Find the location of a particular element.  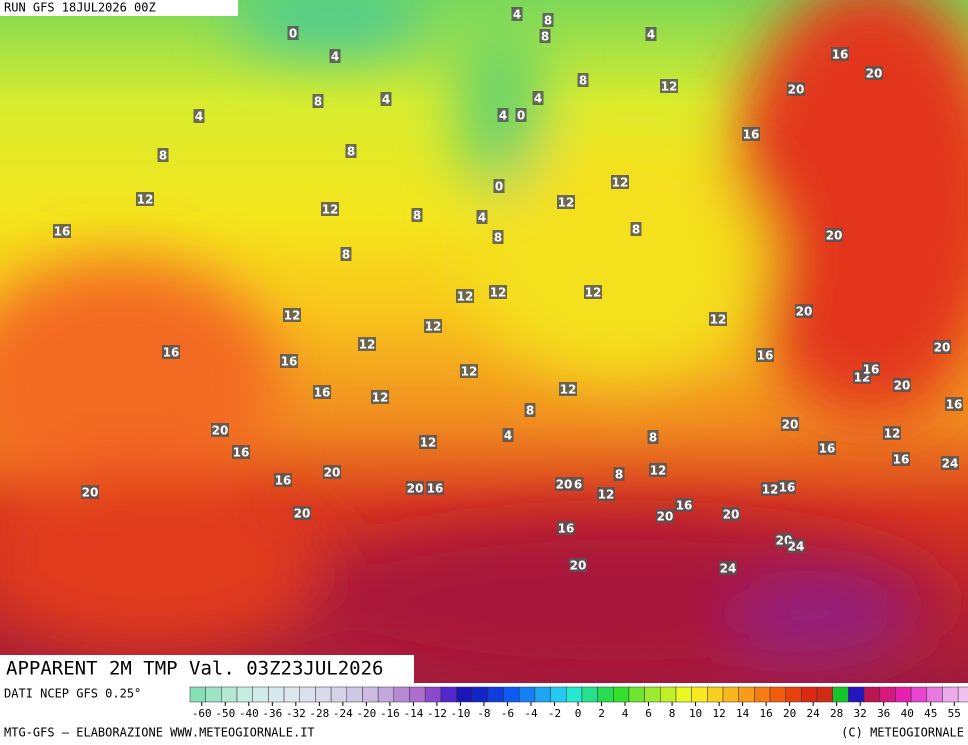

run-box is located at coordinates (119, 8).